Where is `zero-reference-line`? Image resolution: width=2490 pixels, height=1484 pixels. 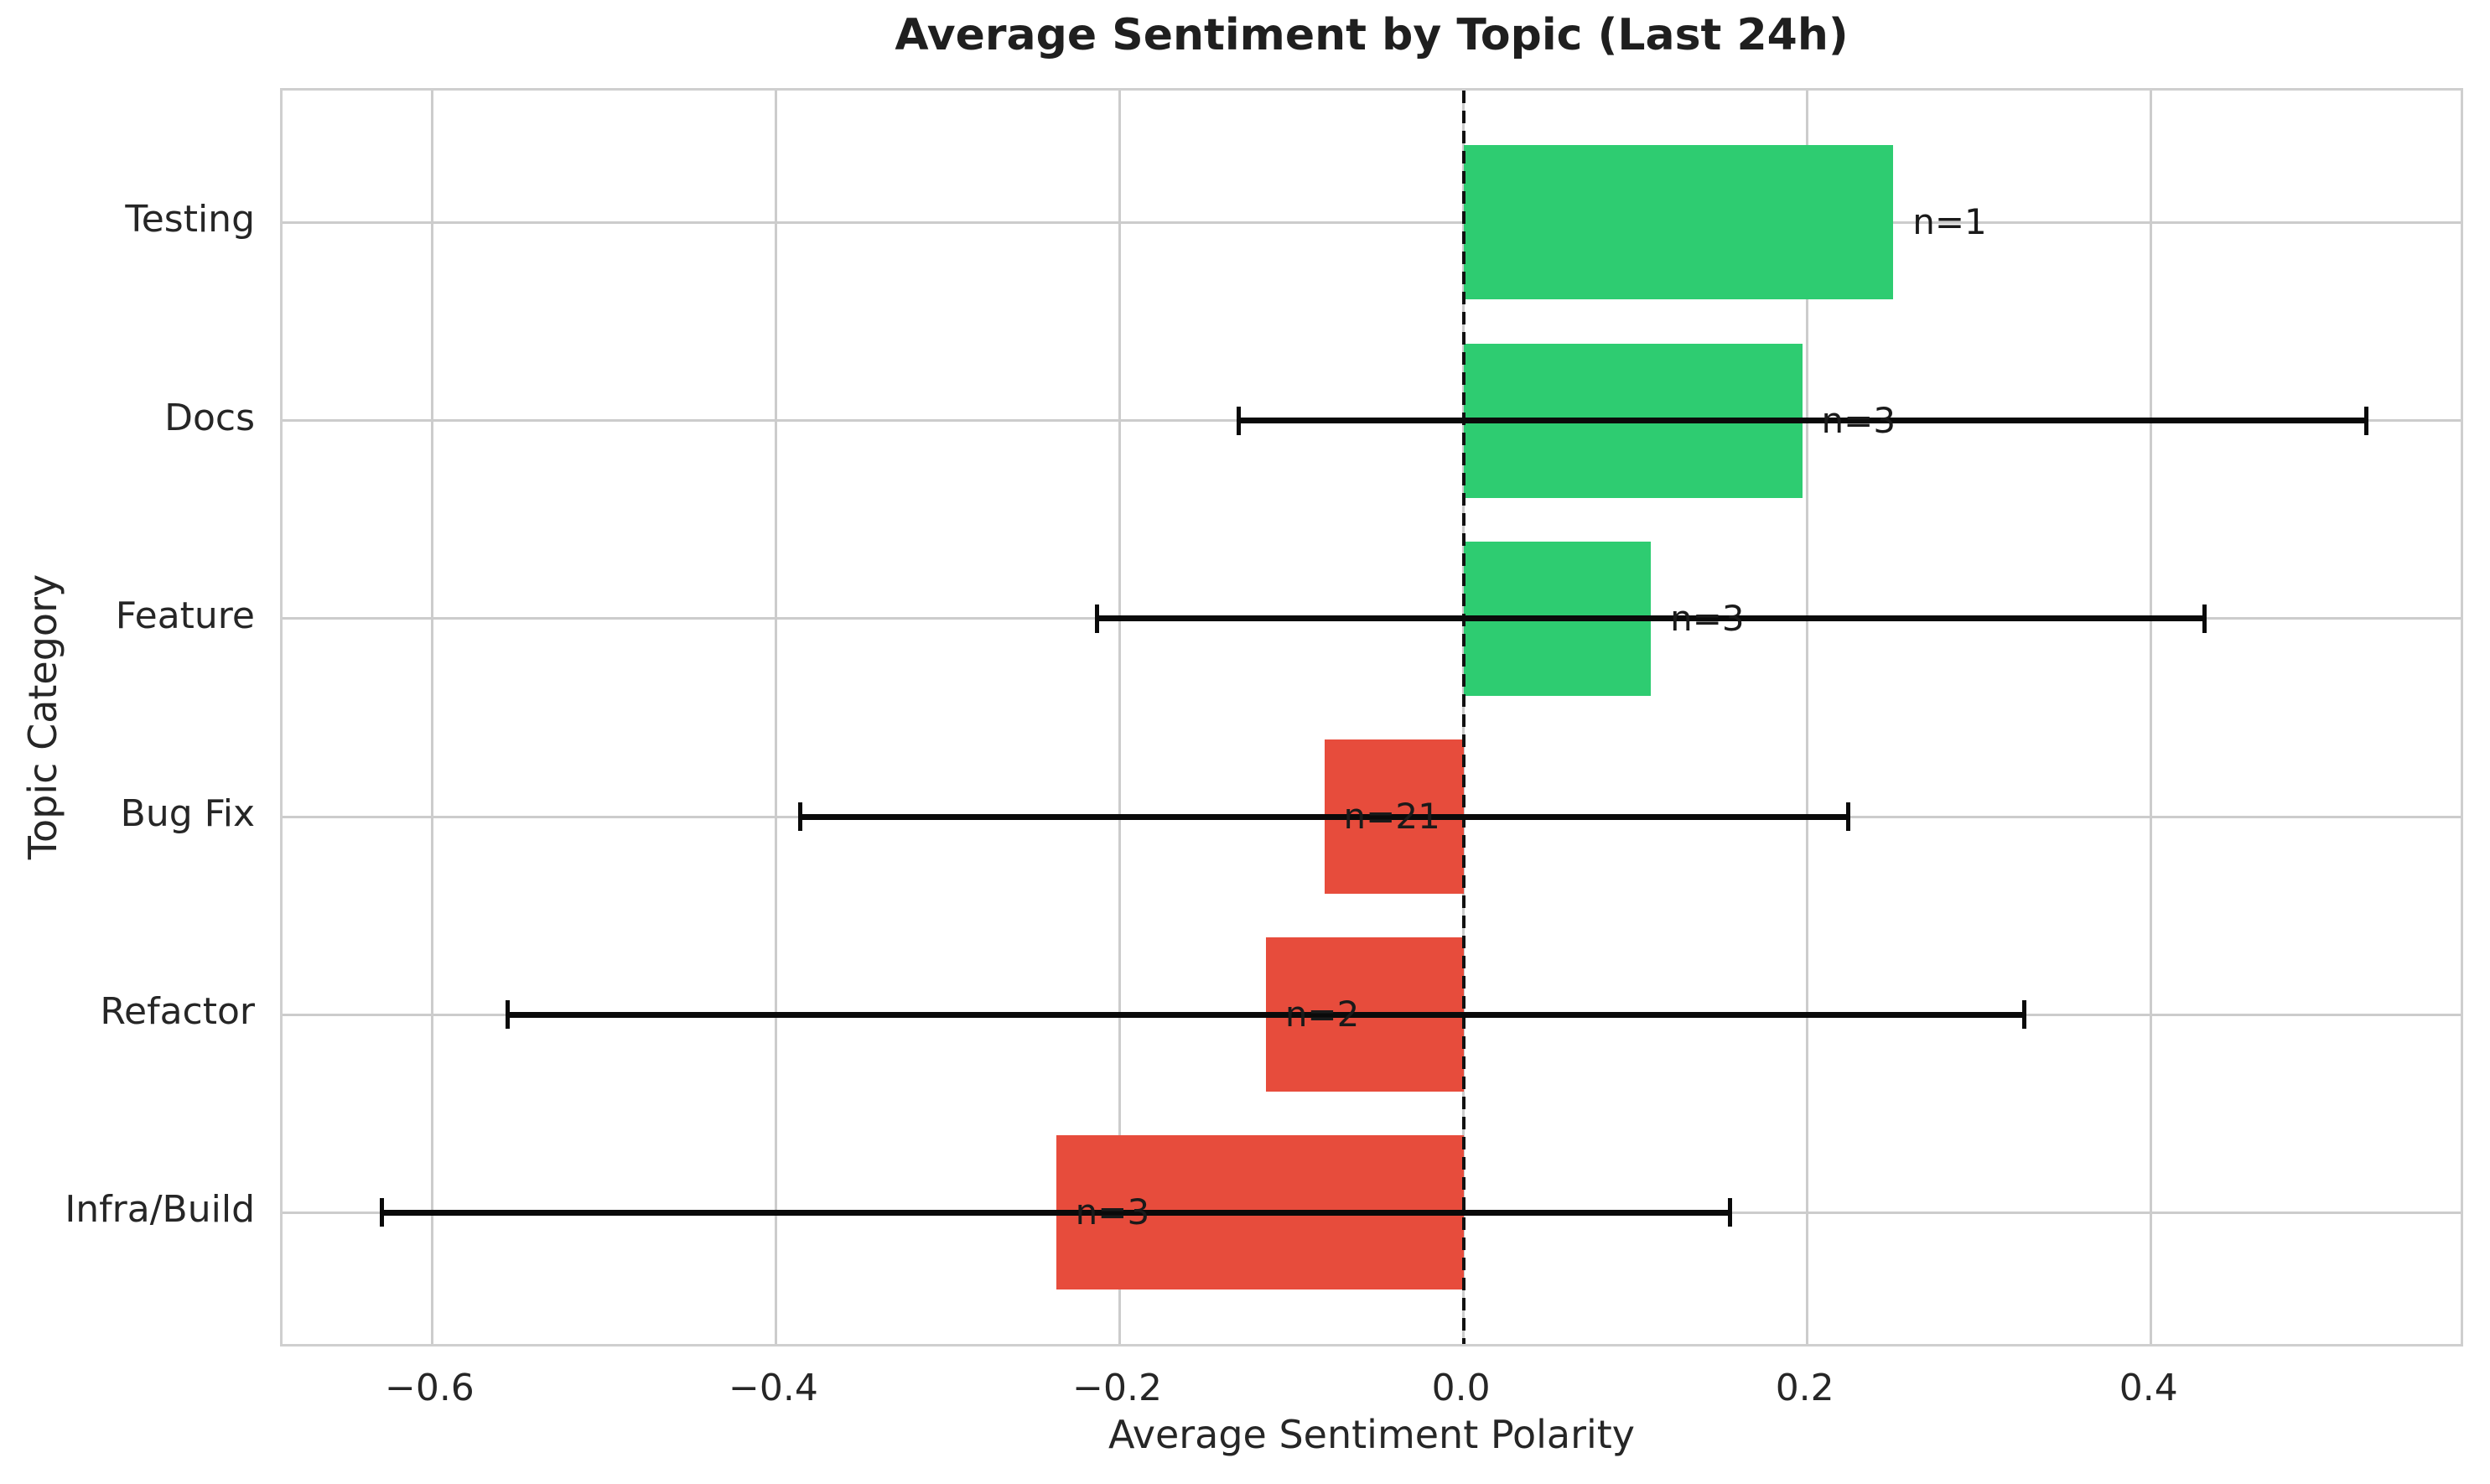
zero-reference-line is located at coordinates (1463, 717).